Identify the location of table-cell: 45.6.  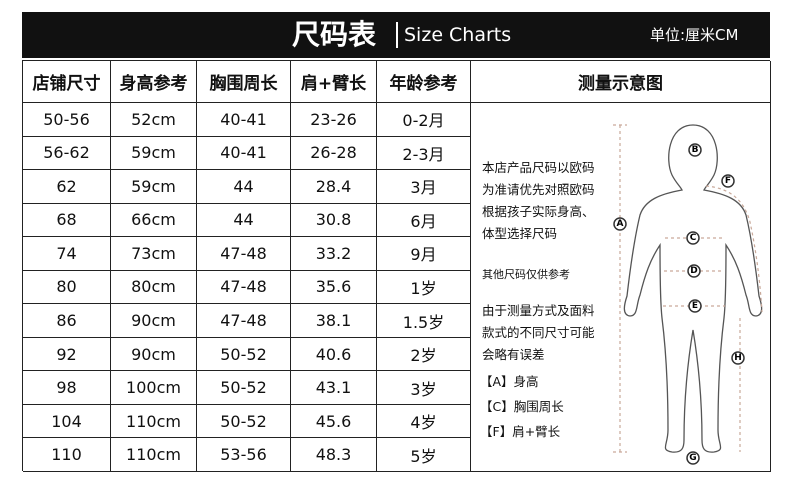
(334, 421).